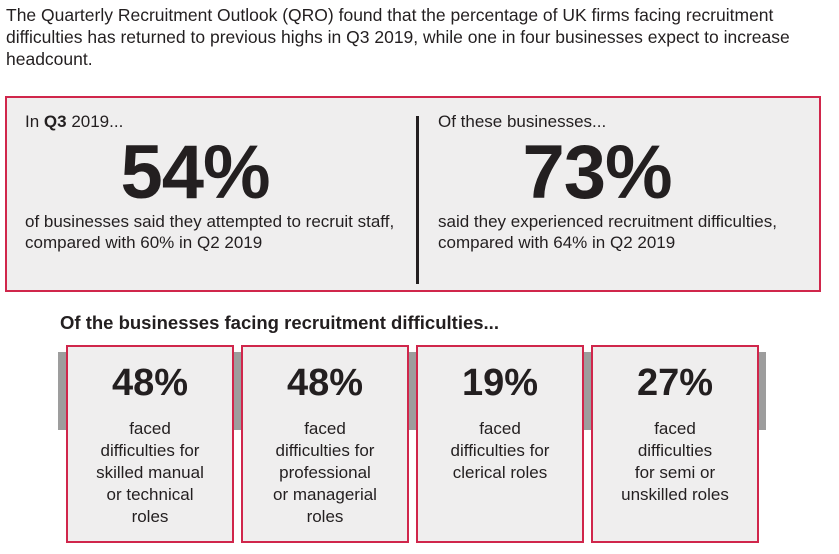  Describe the element at coordinates (55, 121) in the screenshot. I see `period-heading-quarter: Q3` at that location.